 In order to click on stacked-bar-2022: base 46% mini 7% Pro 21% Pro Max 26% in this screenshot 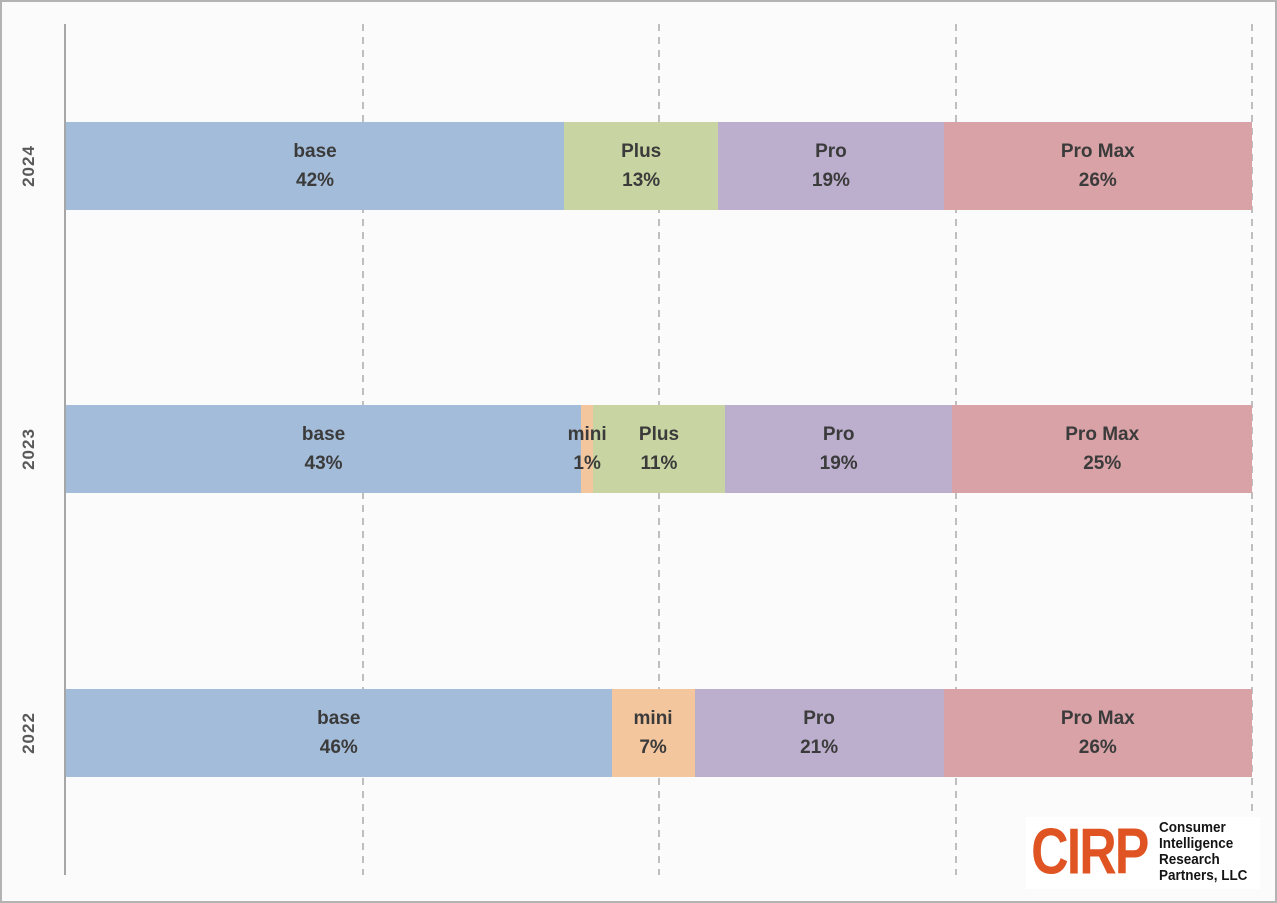, I will do `click(659, 733)`.